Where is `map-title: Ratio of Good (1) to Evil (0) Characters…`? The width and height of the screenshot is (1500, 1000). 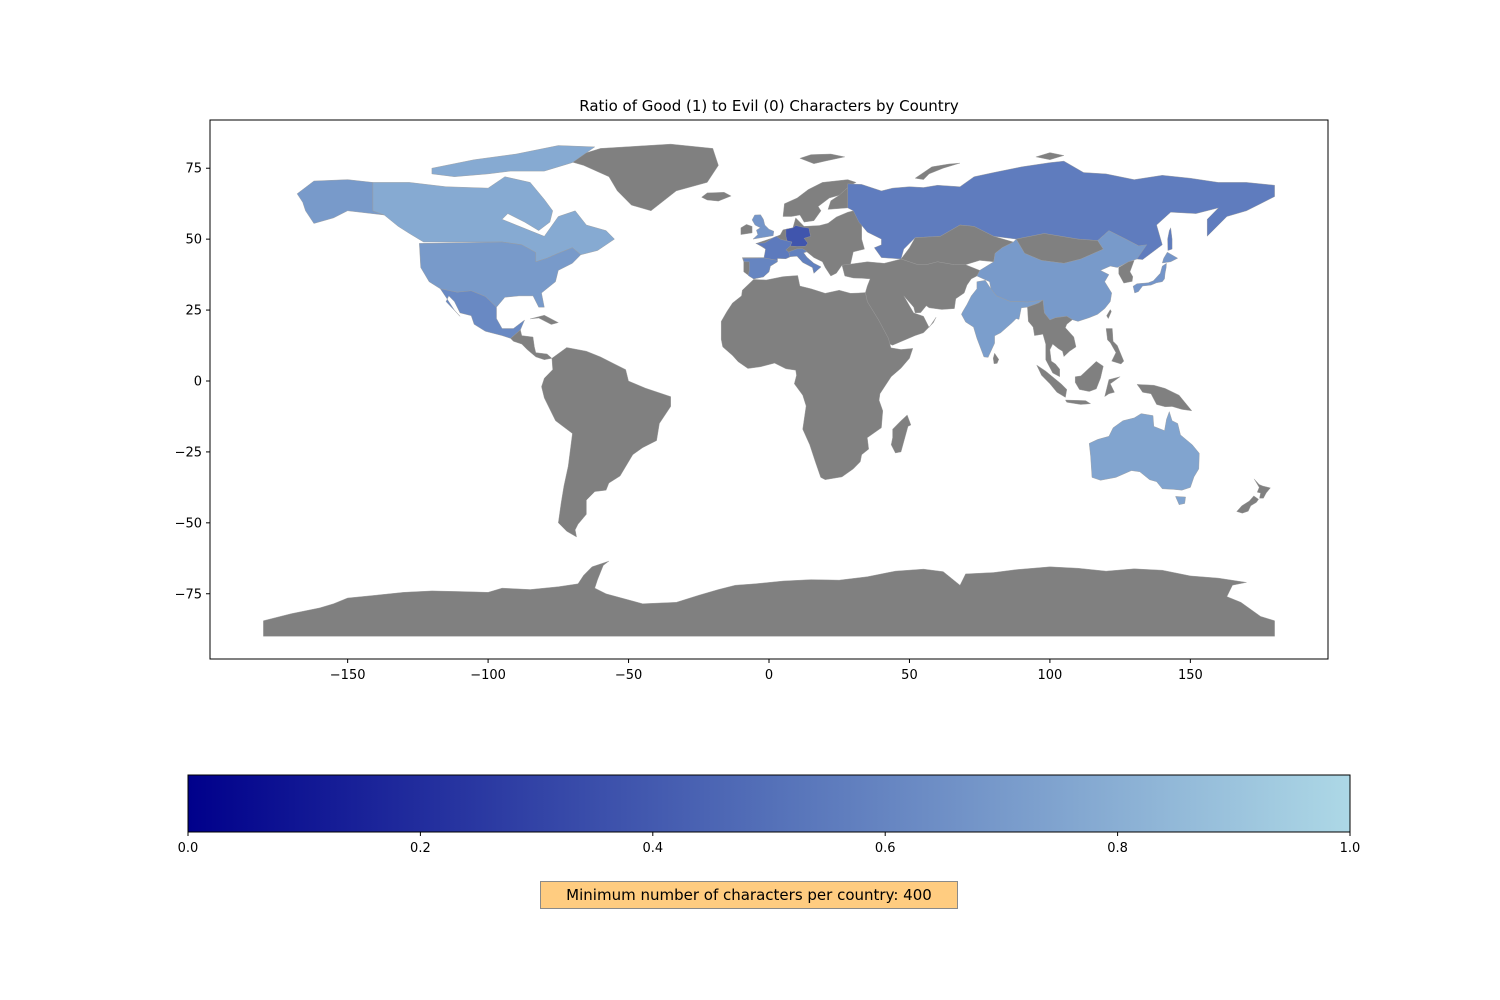 map-title: Ratio of Good (1) to Evil (0) Characters… is located at coordinates (769, 106).